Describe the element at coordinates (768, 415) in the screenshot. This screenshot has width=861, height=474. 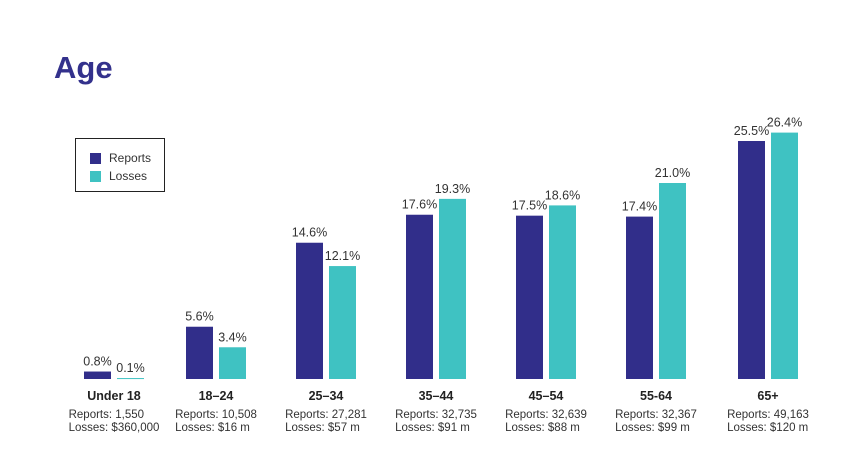
I see `stat-reports-6: Reports: 49,163` at that location.